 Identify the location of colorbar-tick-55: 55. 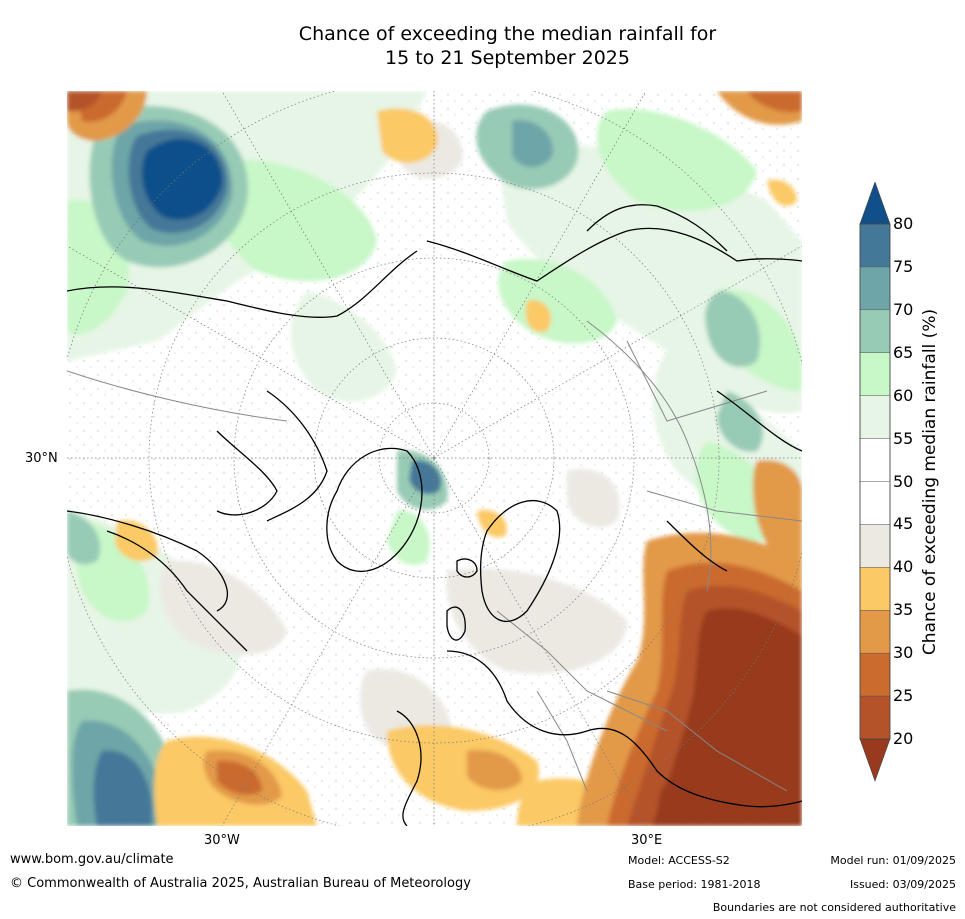
(903, 438).